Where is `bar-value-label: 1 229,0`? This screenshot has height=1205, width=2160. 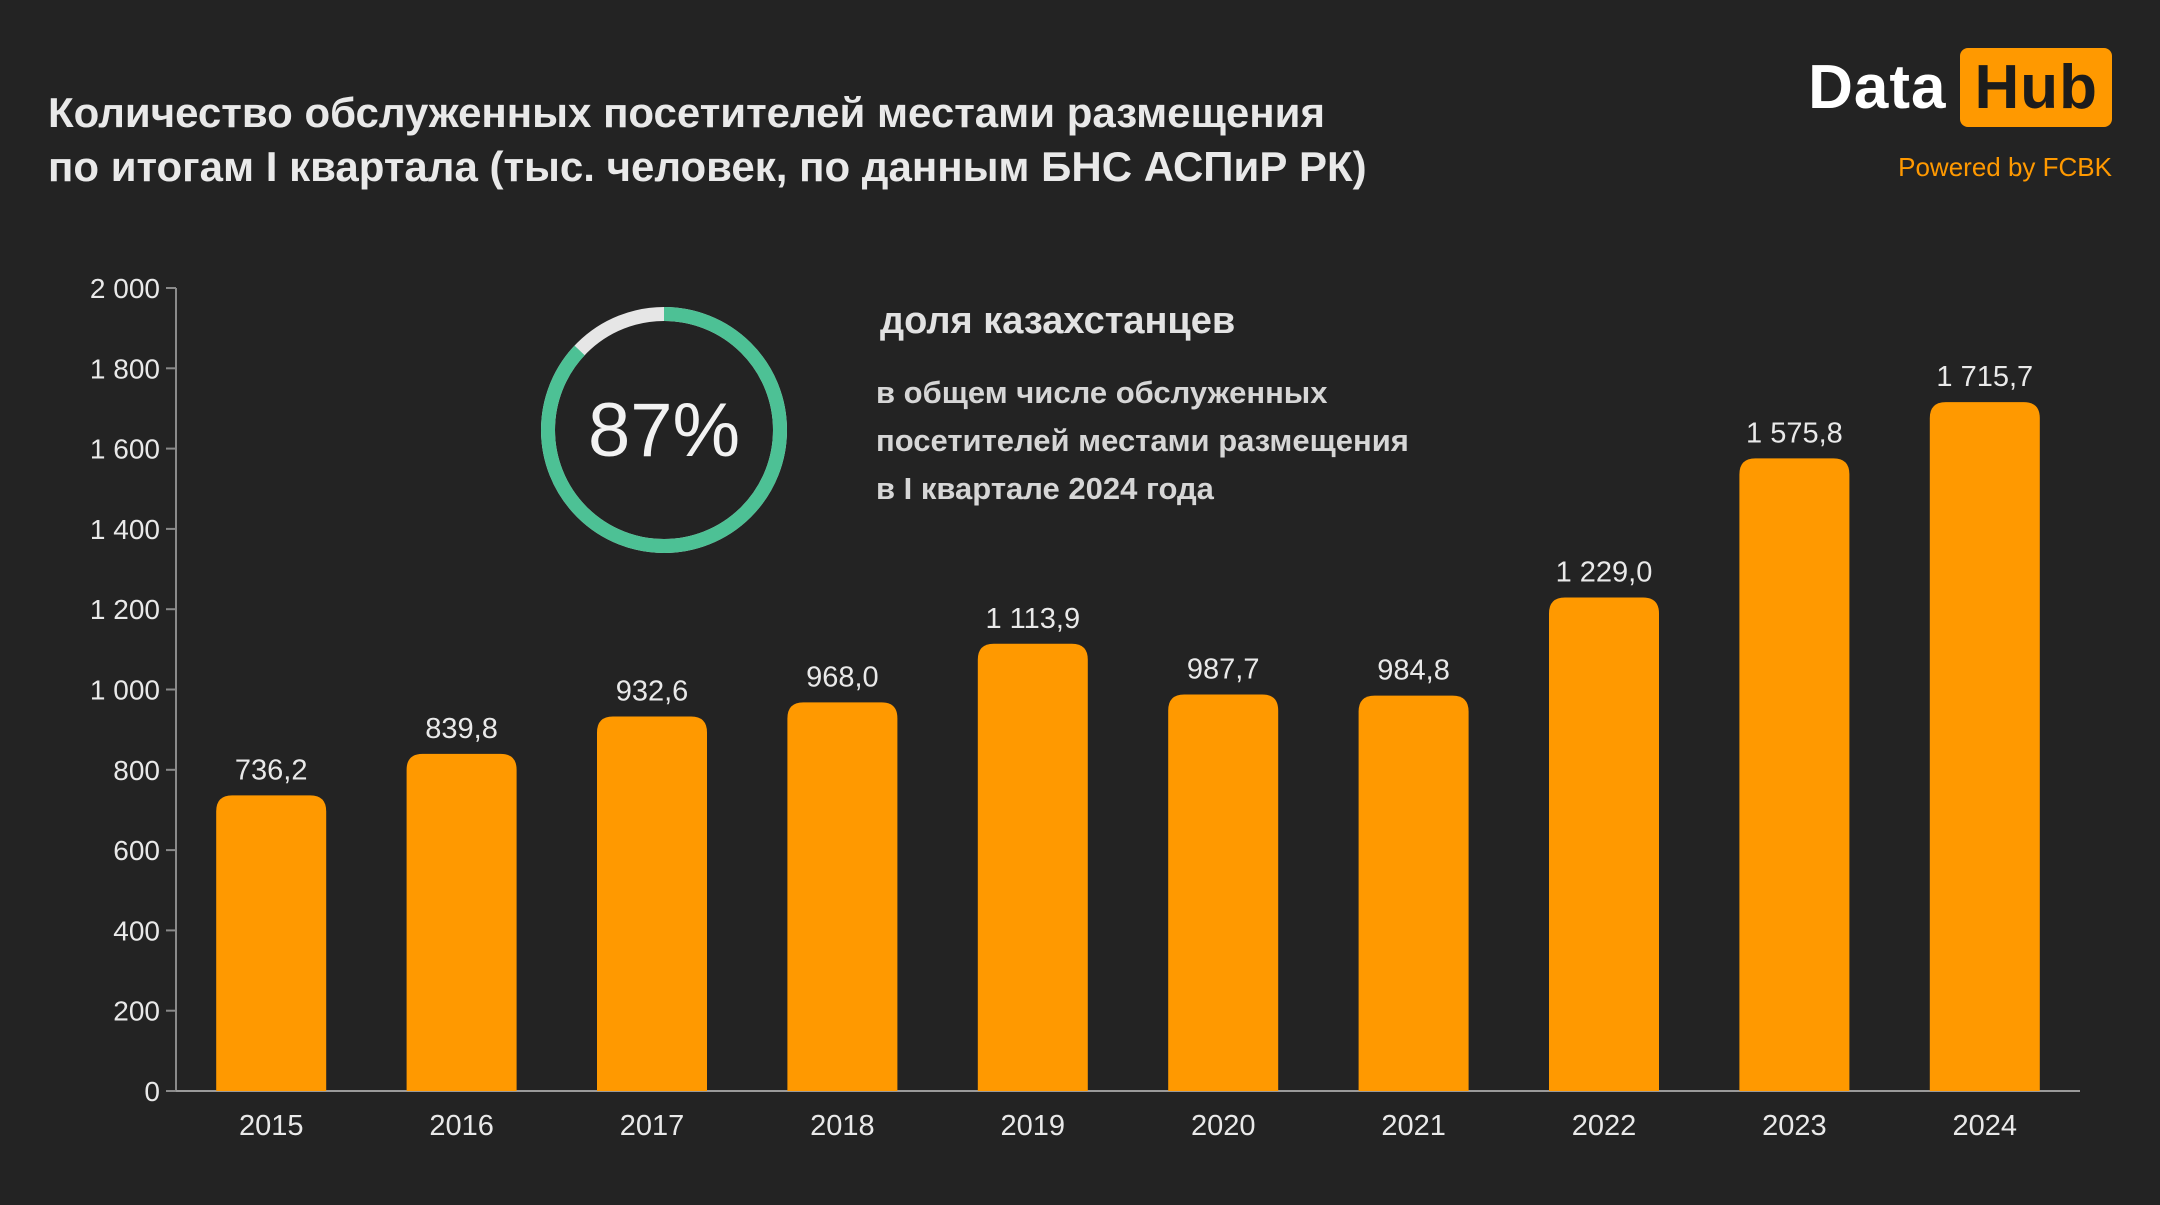
bar-value-label: 1 229,0 is located at coordinates (1604, 573).